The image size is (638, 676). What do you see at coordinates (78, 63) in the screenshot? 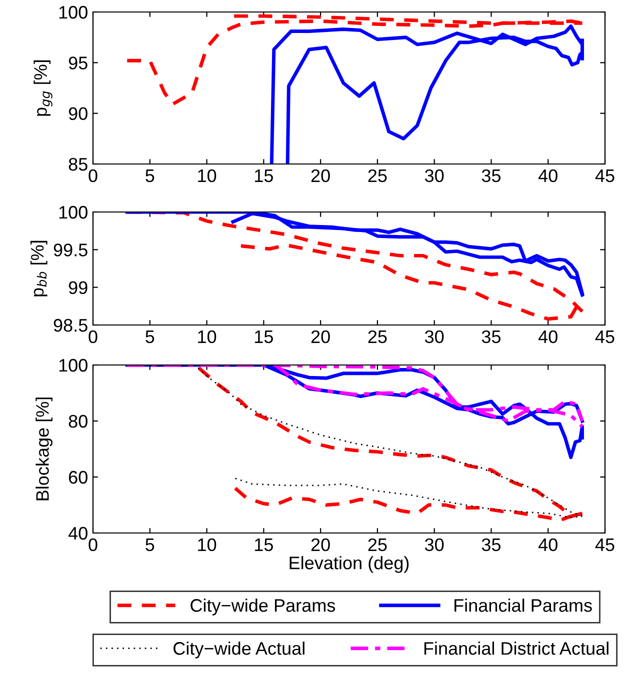
I see `y-tick-label: 95` at bounding box center [78, 63].